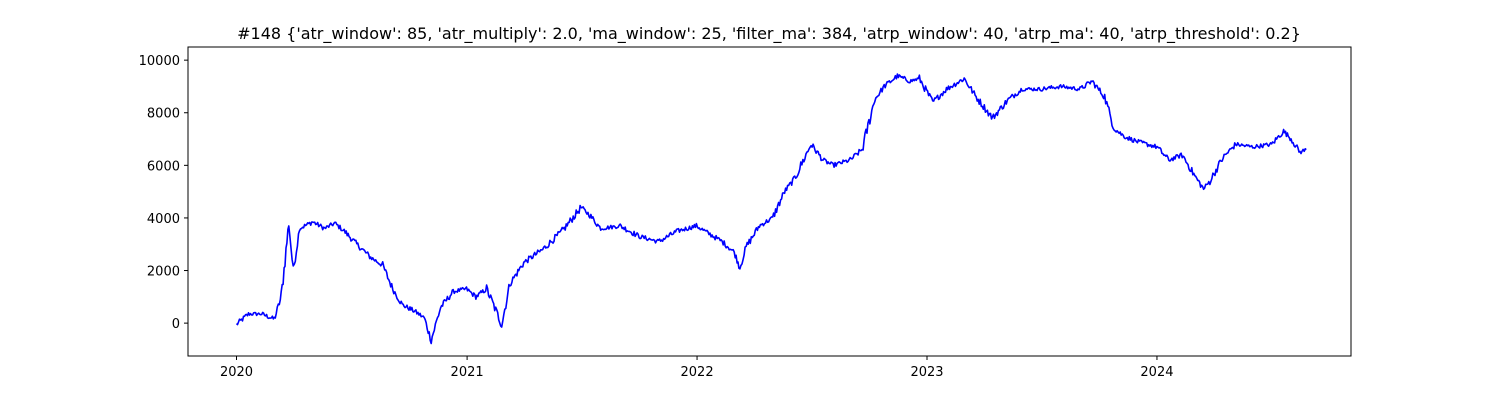 Image resolution: width=1500 pixels, height=400 pixels. What do you see at coordinates (467, 372) in the screenshot?
I see `x-tick-label: 2021` at bounding box center [467, 372].